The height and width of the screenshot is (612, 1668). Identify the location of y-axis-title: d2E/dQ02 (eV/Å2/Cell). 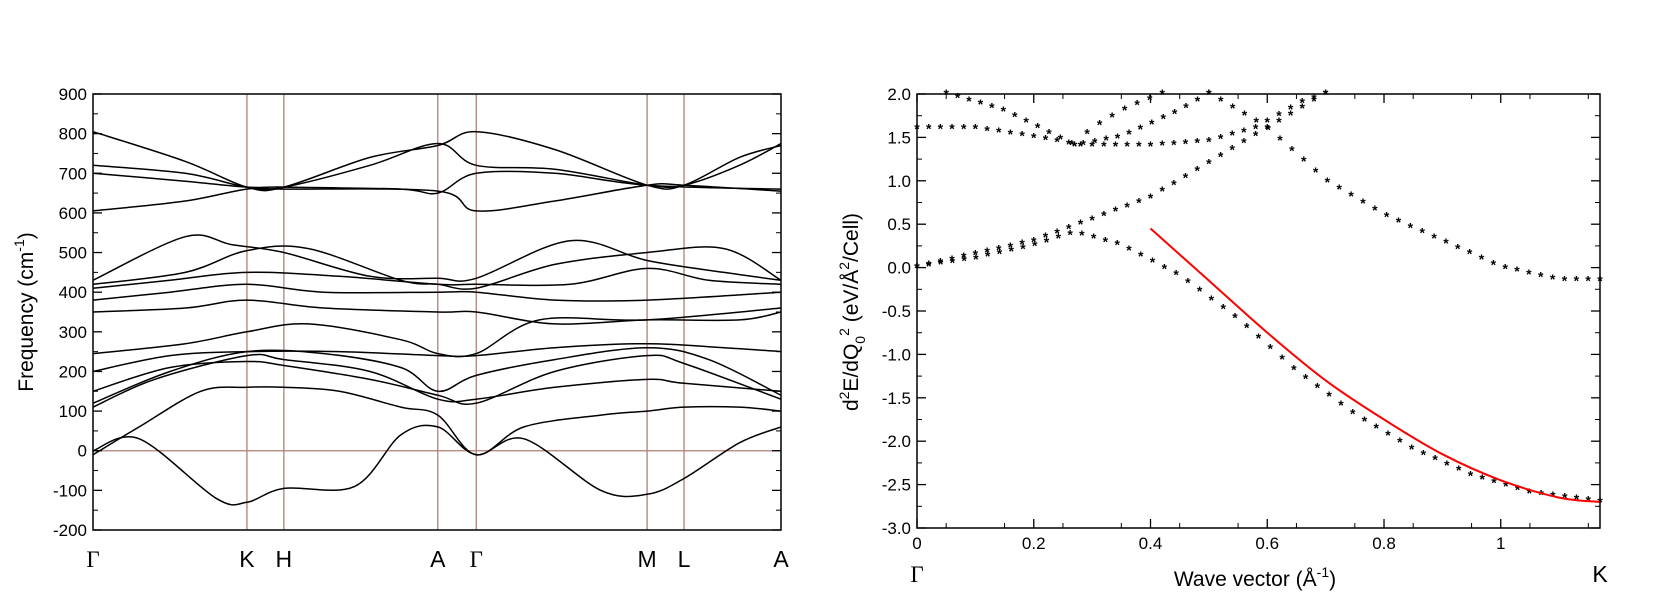
(852, 312).